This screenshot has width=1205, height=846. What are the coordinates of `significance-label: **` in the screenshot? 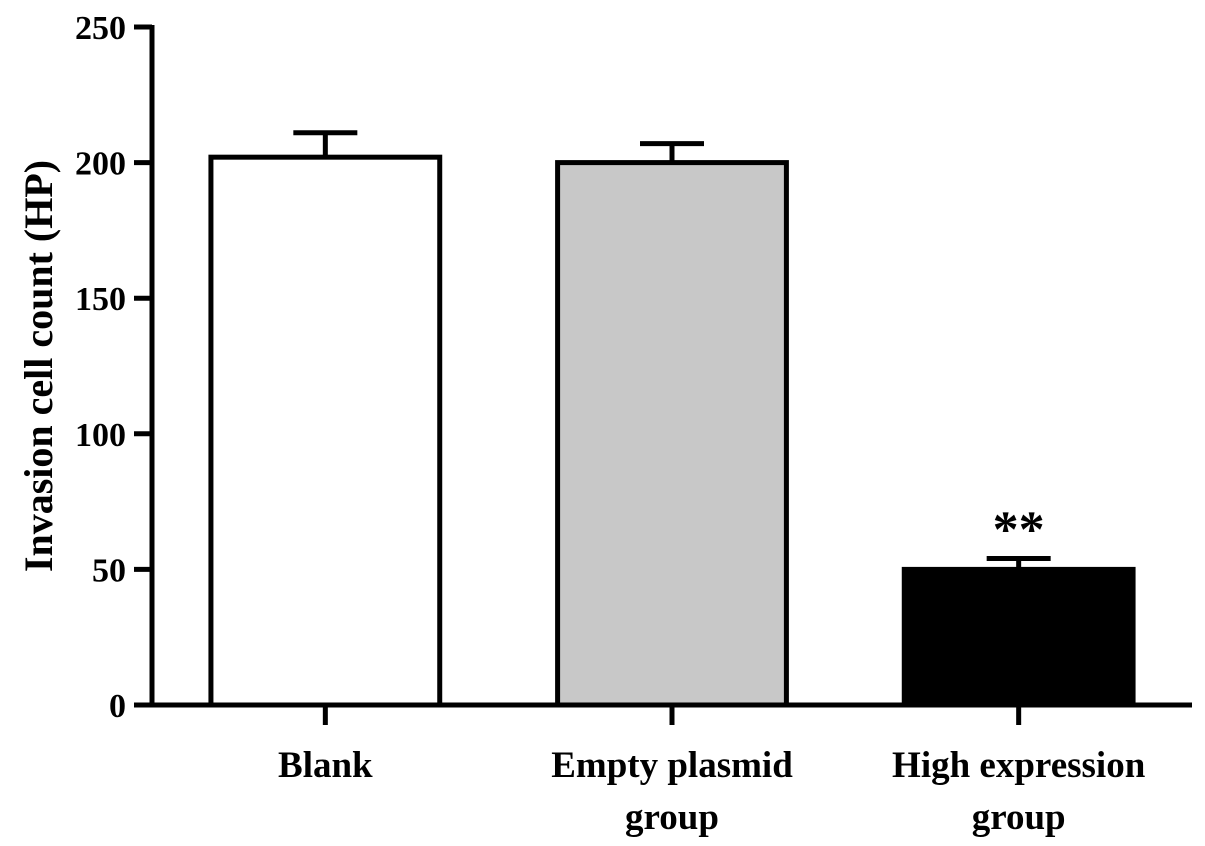 It's located at (1019, 530).